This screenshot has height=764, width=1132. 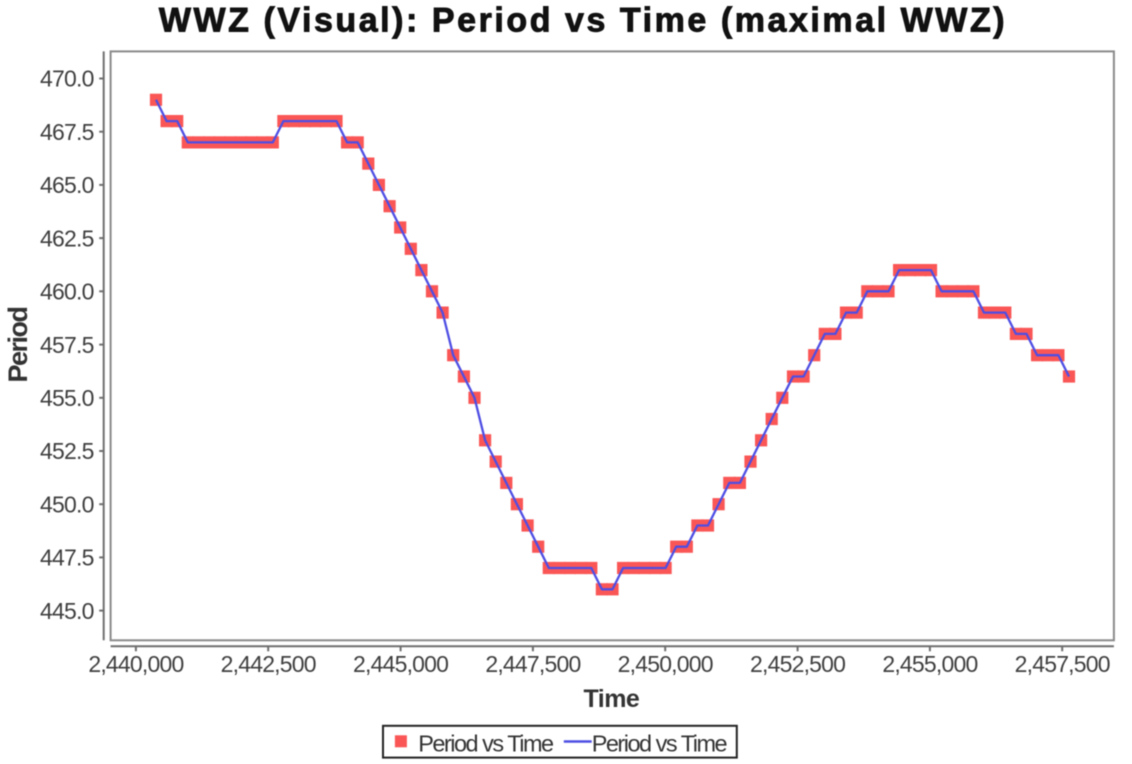 I want to click on svg-text: 2,452,500, so click(x=797, y=664).